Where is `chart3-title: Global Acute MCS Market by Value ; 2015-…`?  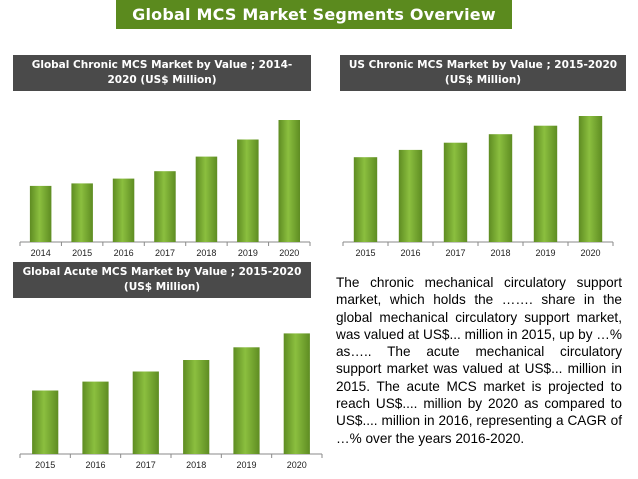 chart3-title: Global Acute MCS Market by Value ; 2015-… is located at coordinates (162, 280).